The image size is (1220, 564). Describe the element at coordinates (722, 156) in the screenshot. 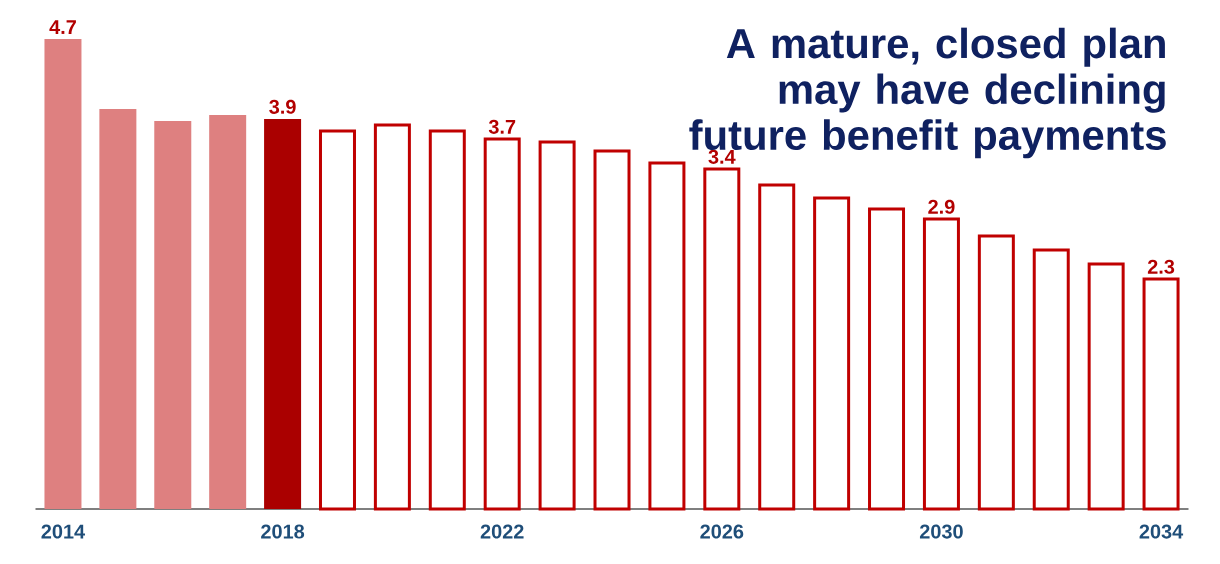

I see `data-label: 3.4` at that location.